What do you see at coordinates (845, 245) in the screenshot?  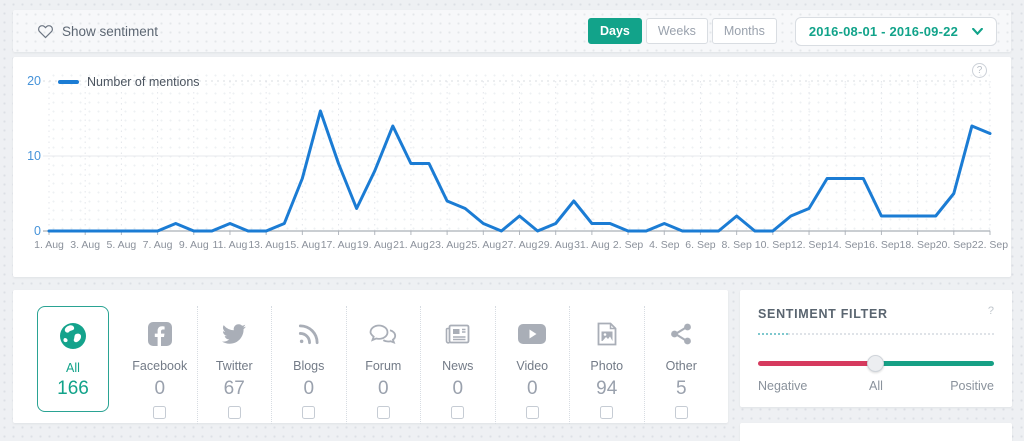 I see `svg-text: 14. Sep` at bounding box center [845, 245].